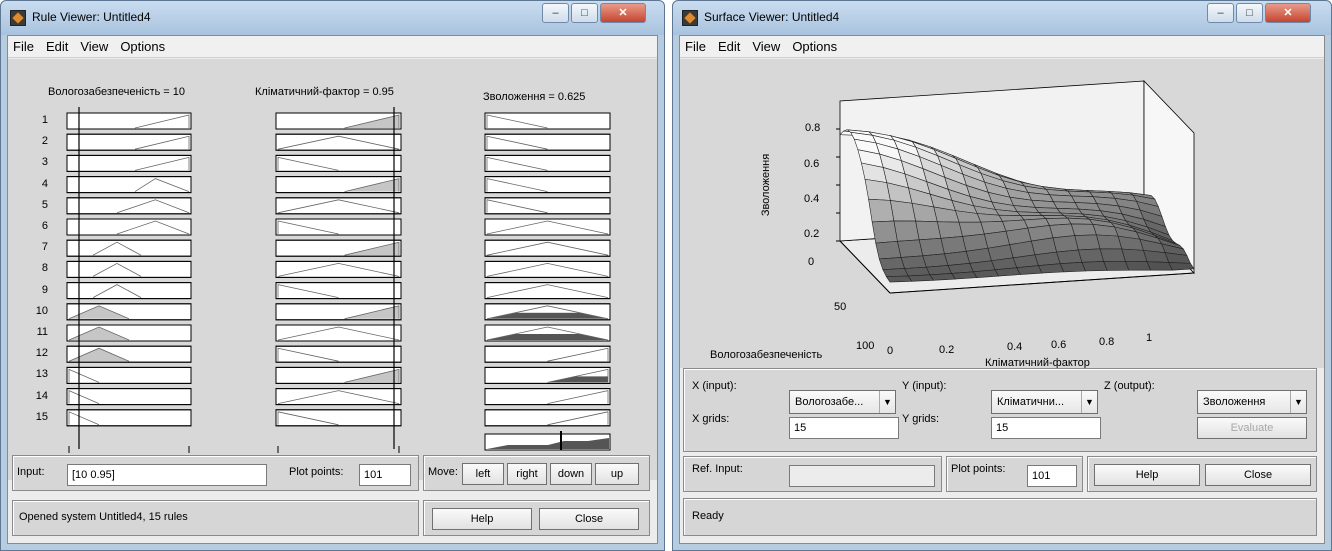  What do you see at coordinates (41, 374) in the screenshot?
I see `rule-number: 13` at bounding box center [41, 374].